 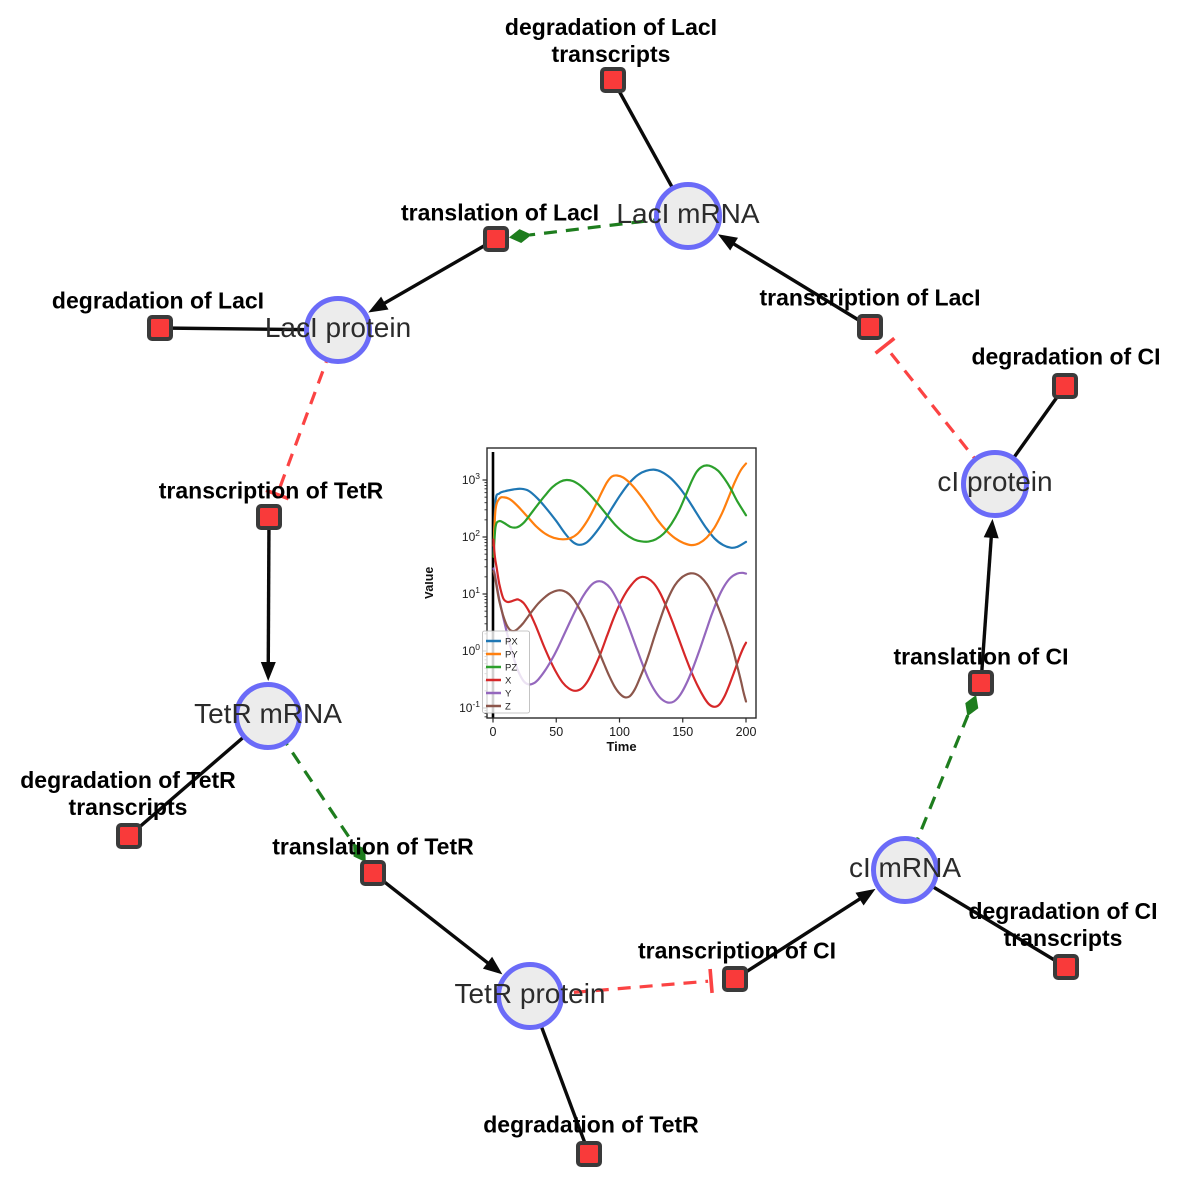 I want to click on y-tick-label: 10², so click(x=471, y=536).